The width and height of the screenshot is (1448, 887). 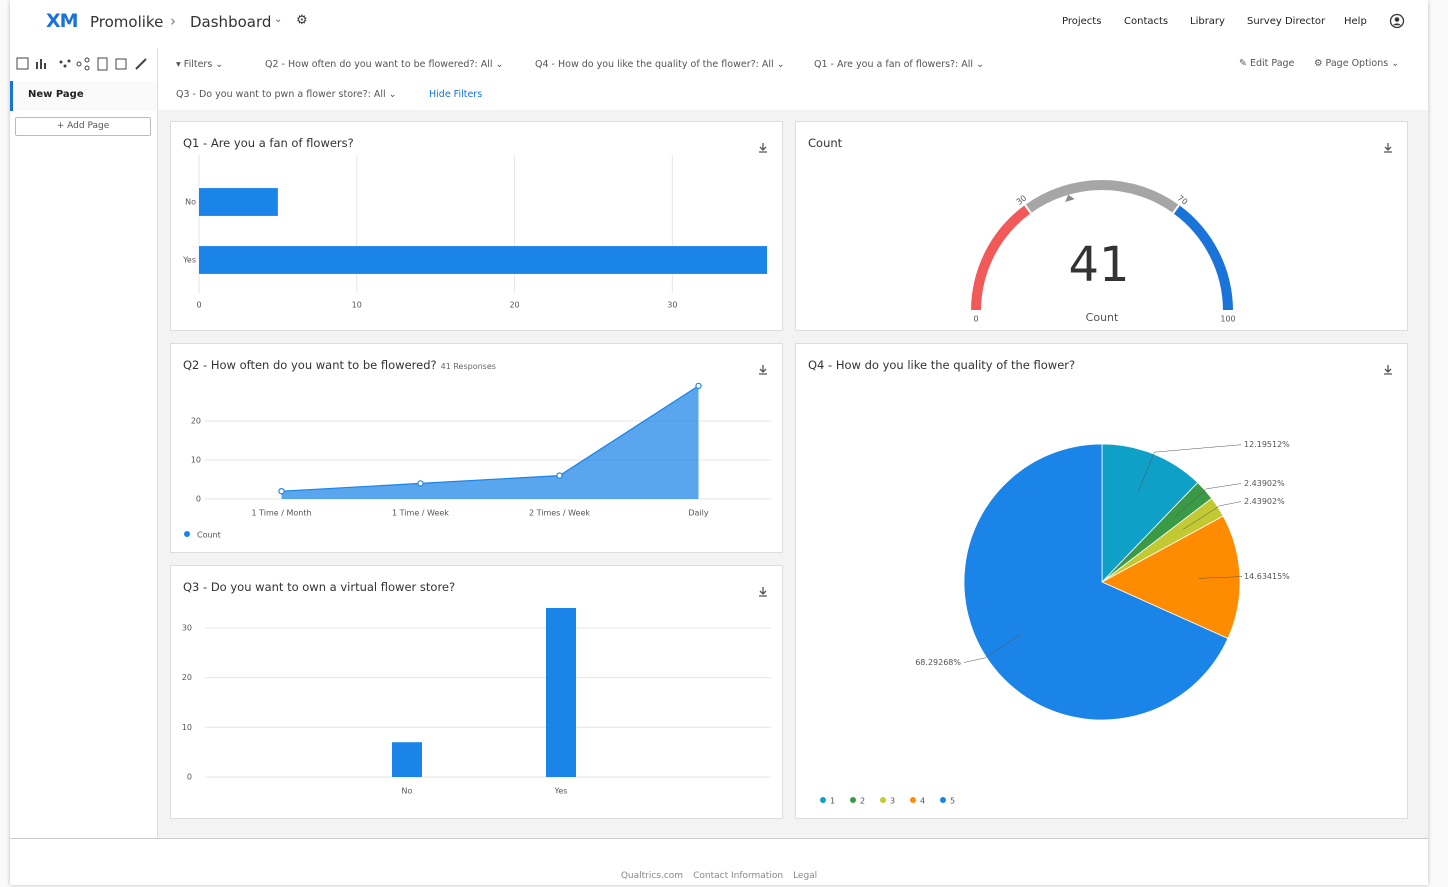 What do you see at coordinates (357, 305) in the screenshot?
I see `x-tick-label: 10` at bounding box center [357, 305].